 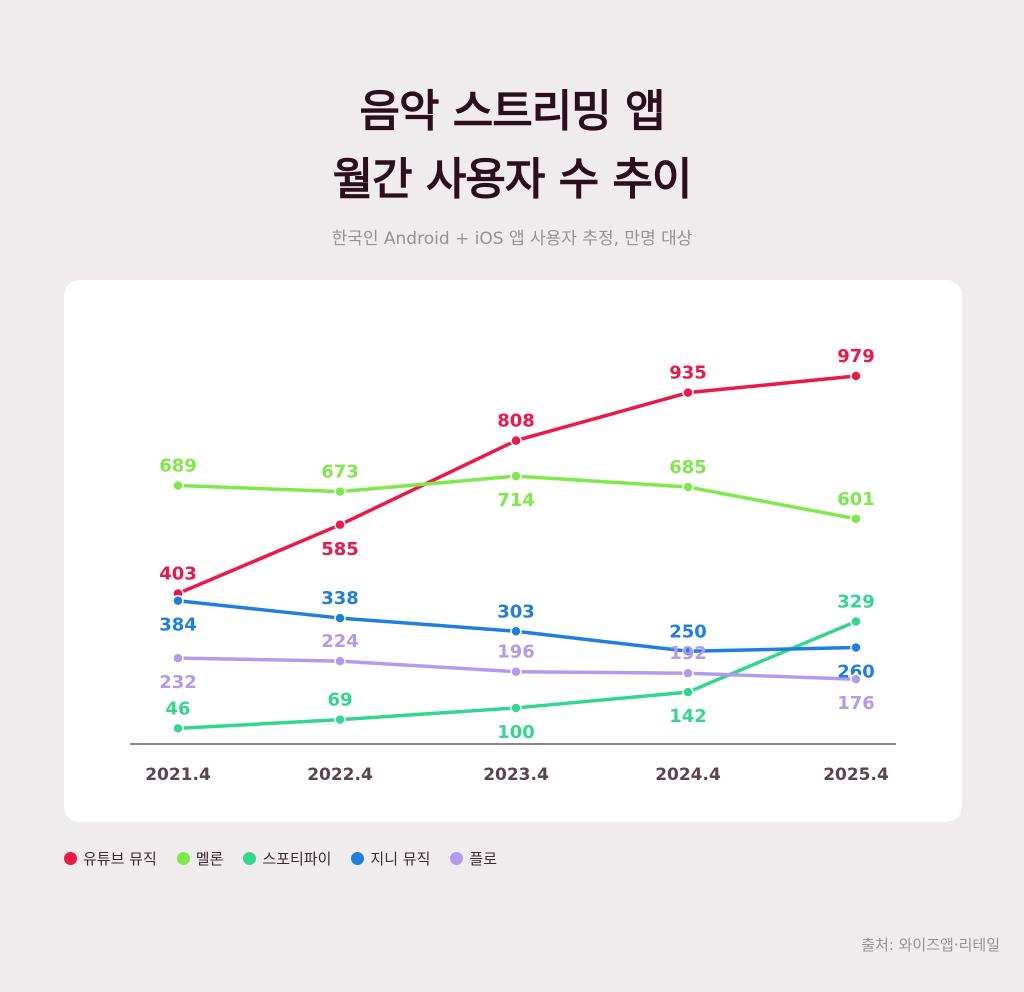 I want to click on data-label: 808, so click(x=516, y=421).